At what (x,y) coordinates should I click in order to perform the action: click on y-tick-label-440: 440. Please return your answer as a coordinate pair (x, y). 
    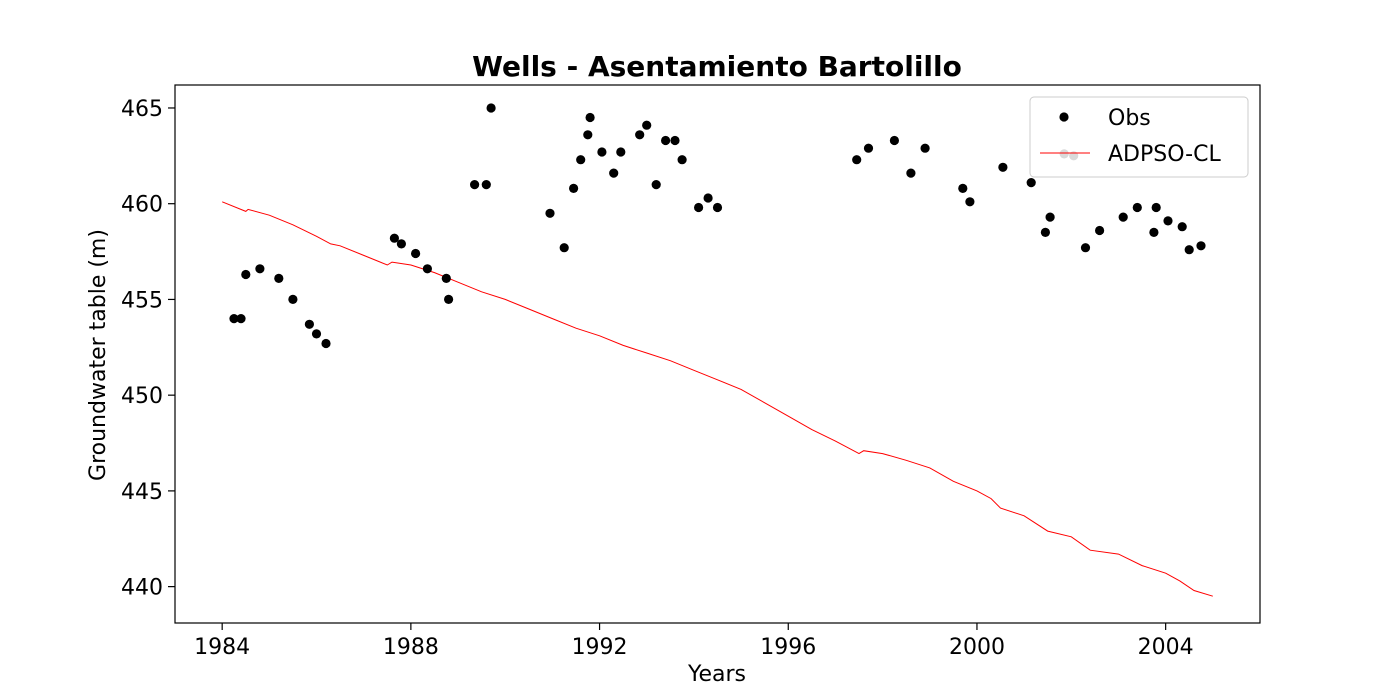
    Looking at the image, I should click on (142, 588).